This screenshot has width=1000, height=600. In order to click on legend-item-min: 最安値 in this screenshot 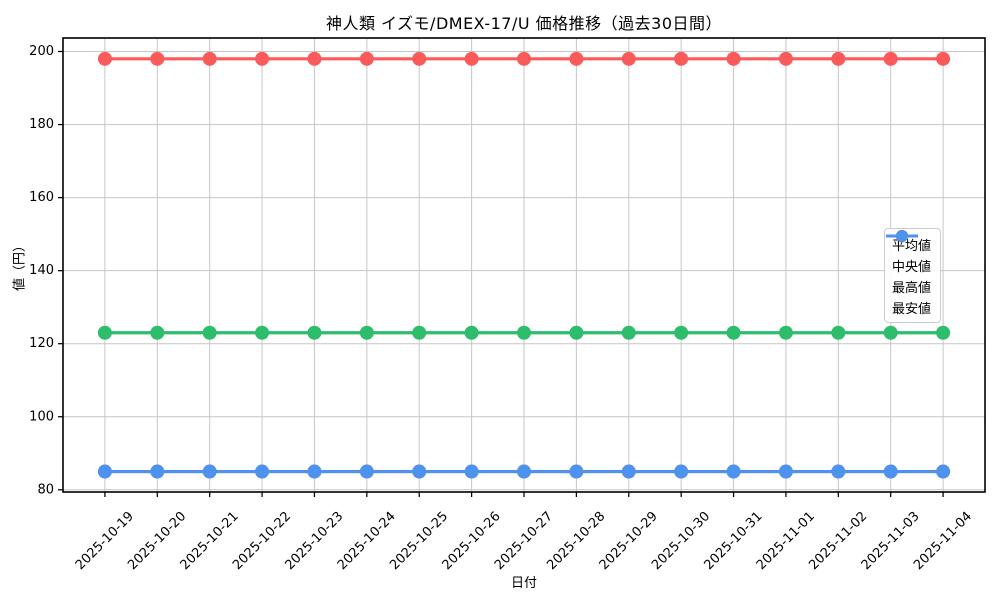, I will do `click(909, 273)`.